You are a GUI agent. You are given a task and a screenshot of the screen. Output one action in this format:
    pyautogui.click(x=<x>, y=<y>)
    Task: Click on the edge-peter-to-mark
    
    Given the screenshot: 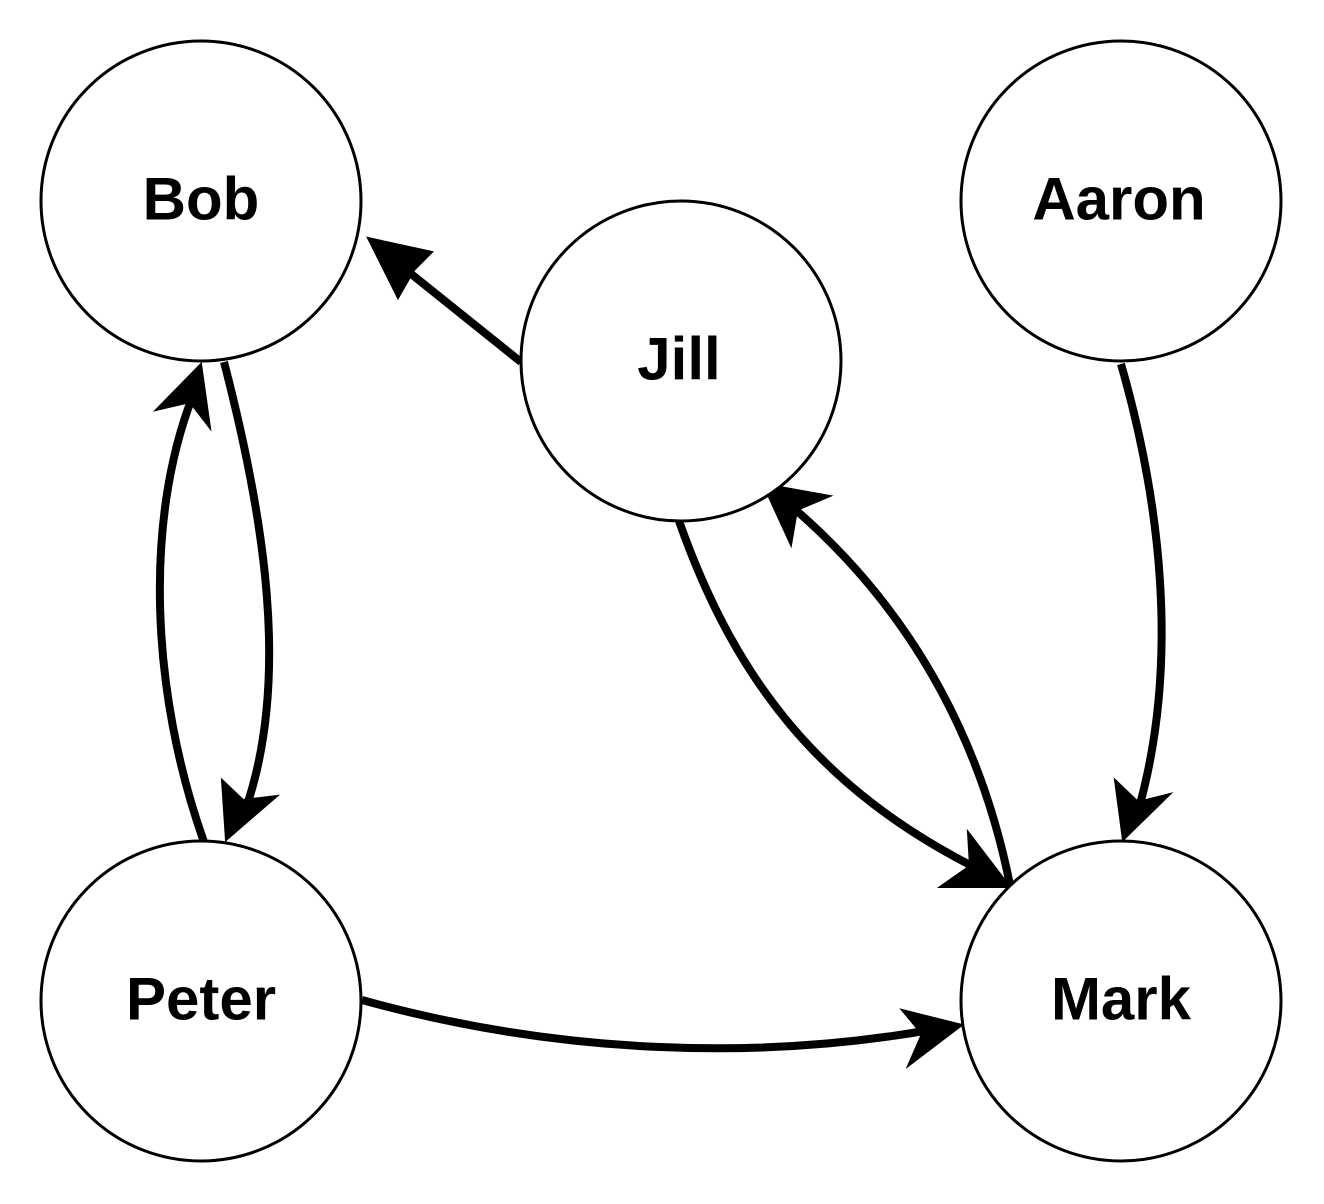 What is the action you would take?
    pyautogui.click(x=662, y=1033)
    